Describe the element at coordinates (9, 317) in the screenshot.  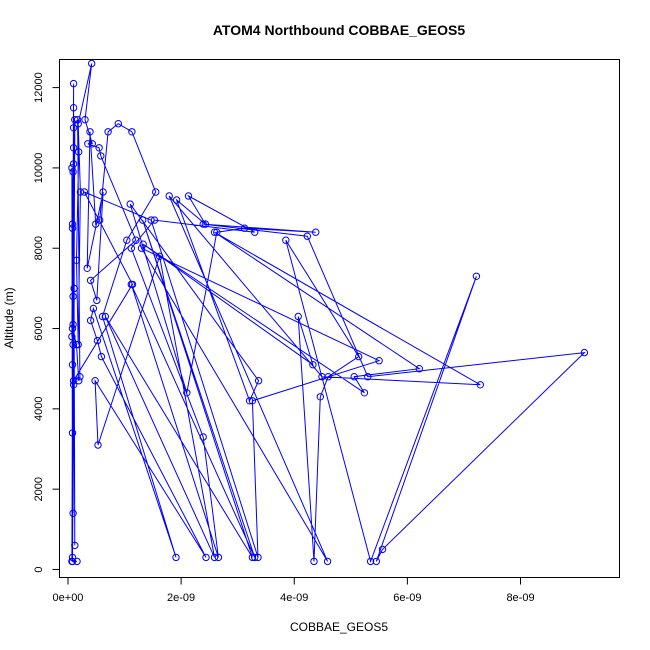
I see `y-axis-label: Altitude (m)` at that location.